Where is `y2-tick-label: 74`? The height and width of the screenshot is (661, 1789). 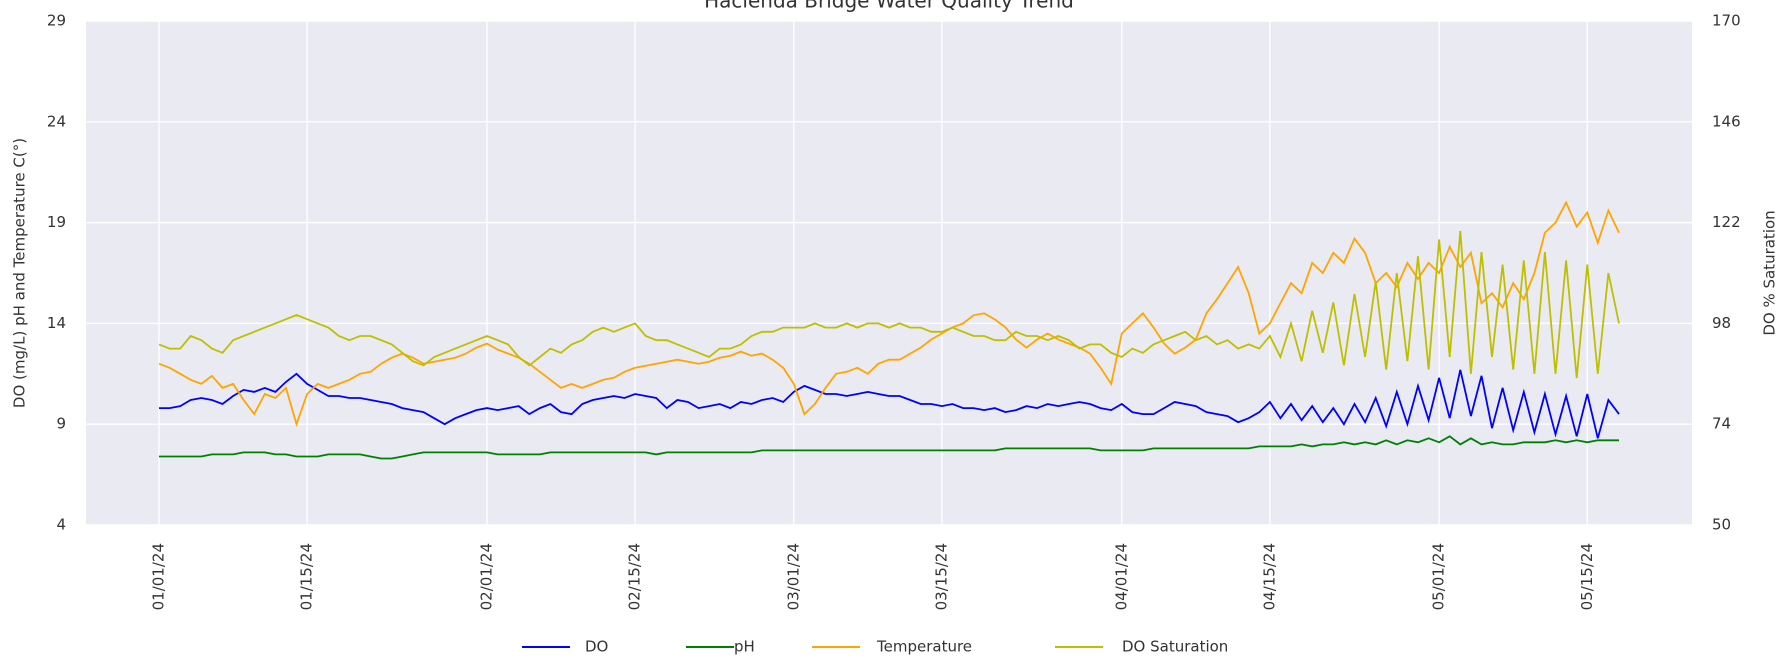 y2-tick-label: 74 is located at coordinates (1721, 424).